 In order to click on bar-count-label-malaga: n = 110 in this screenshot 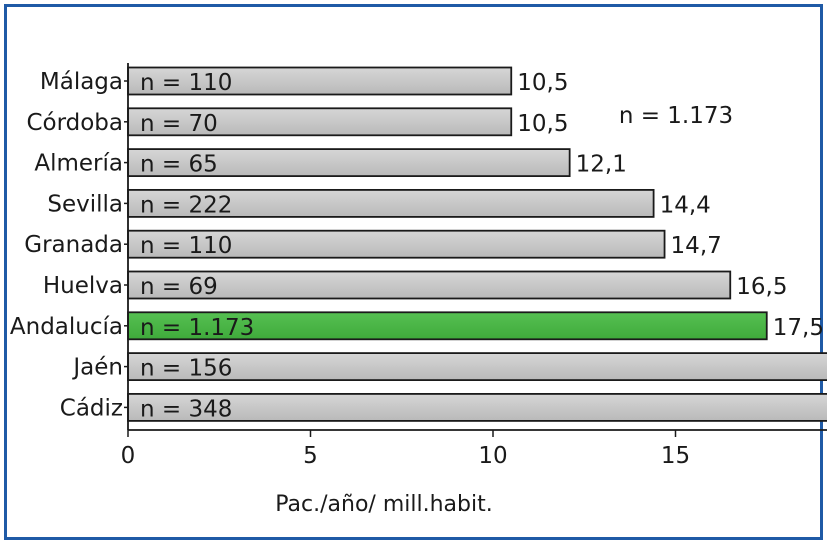, I will do `click(186, 83)`.